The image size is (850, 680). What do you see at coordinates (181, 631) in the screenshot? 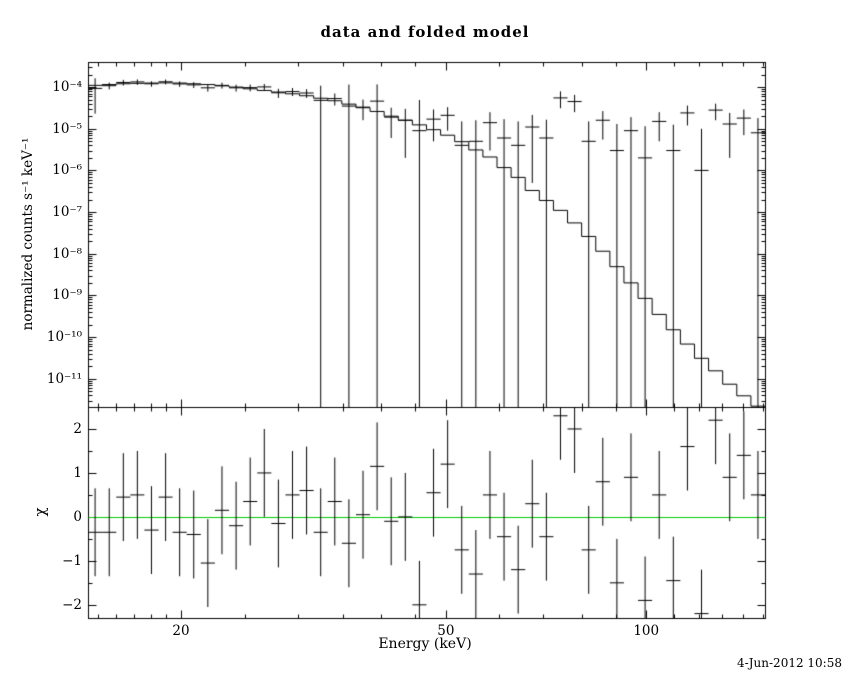
I see `x-axis-tick-label: 20` at bounding box center [181, 631].